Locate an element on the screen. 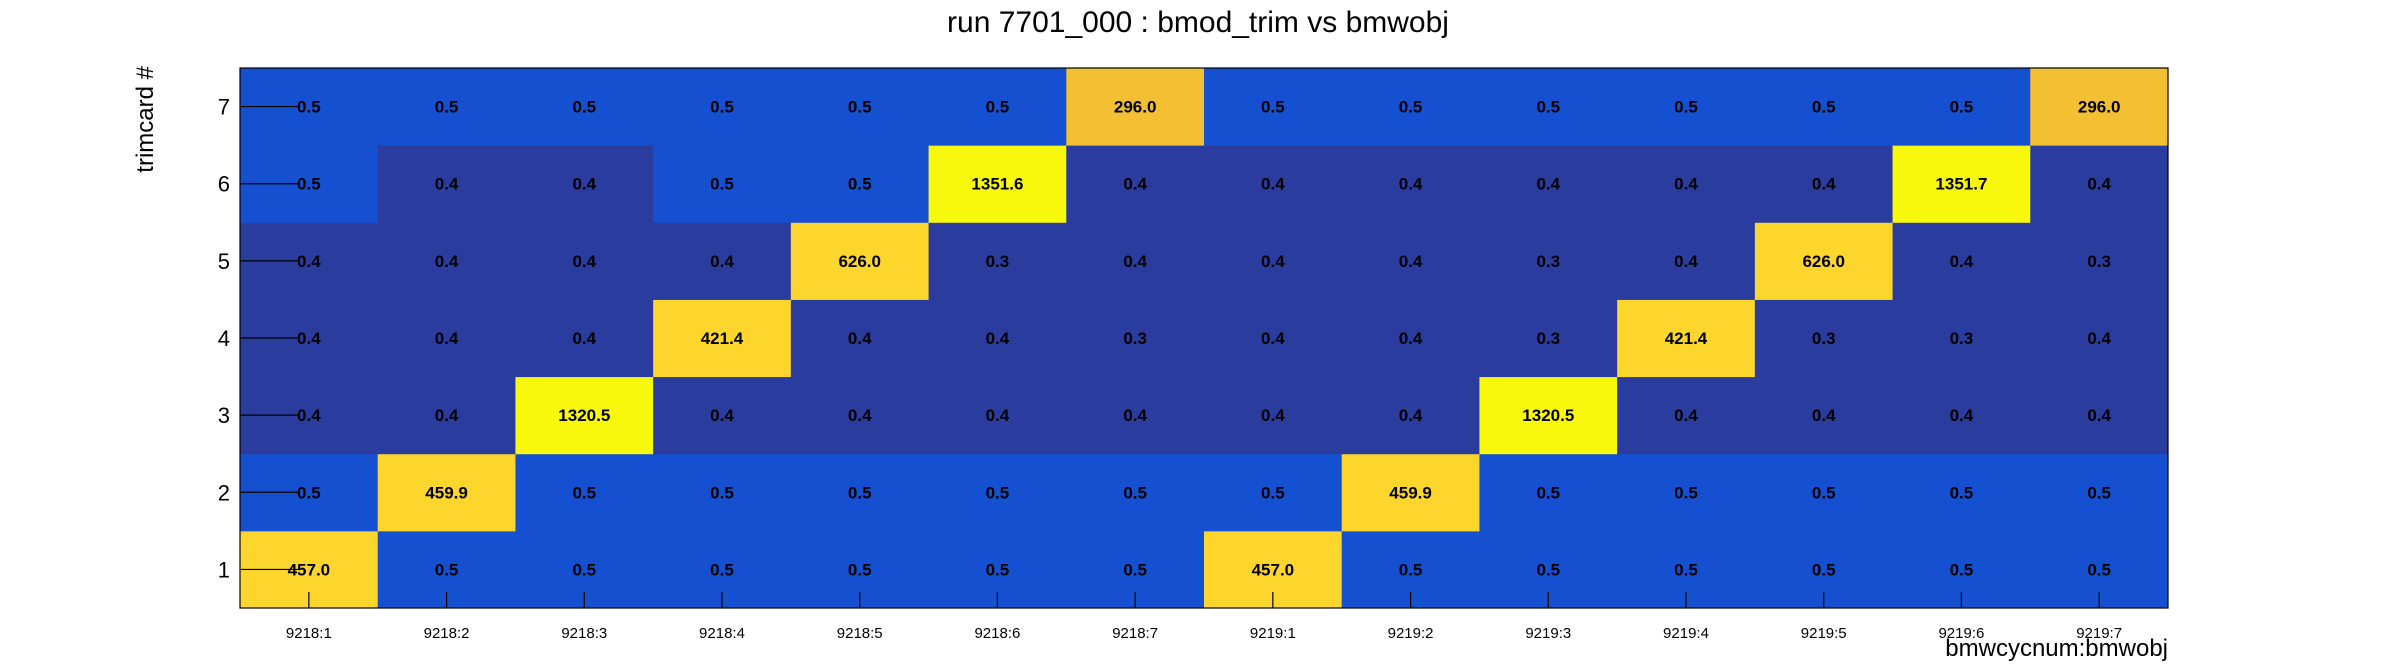  y-tick-label: 2 is located at coordinates (224, 492).